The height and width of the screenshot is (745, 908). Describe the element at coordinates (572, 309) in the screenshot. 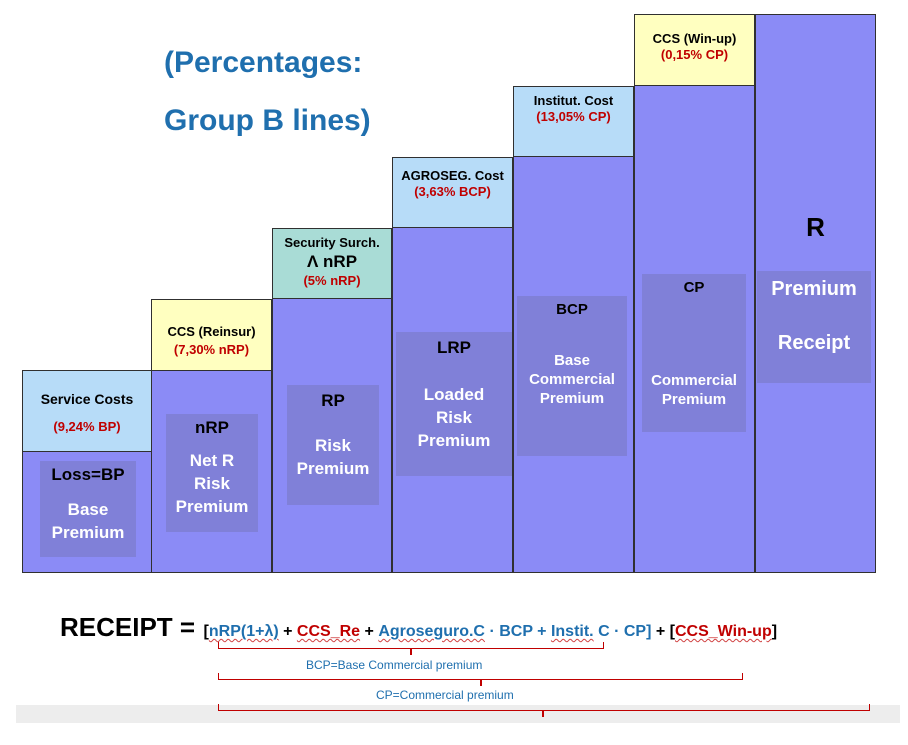

I see `inner-abbr: BCP` at that location.